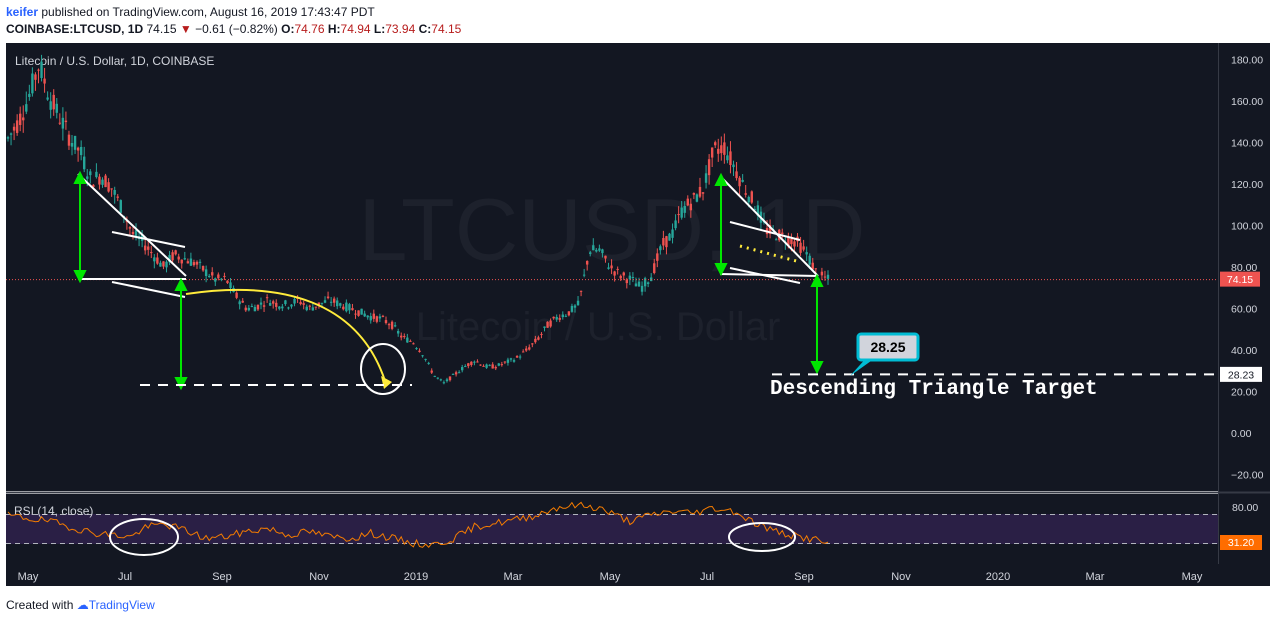 The image size is (1274, 624). What do you see at coordinates (1241, 374) in the screenshot?
I see `target-price-label-box` at bounding box center [1241, 374].